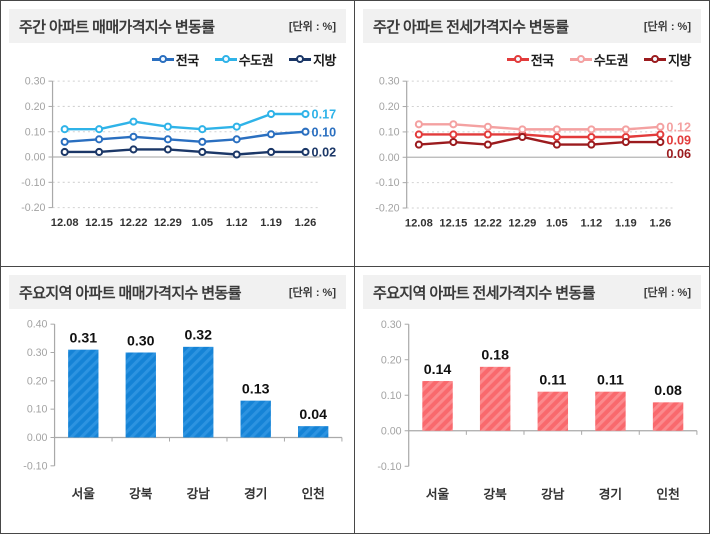  Describe the element at coordinates (484, 293) in the screenshot. I see `panel-title: 주요지역 아파트 전세가격지수 변동률` at that location.